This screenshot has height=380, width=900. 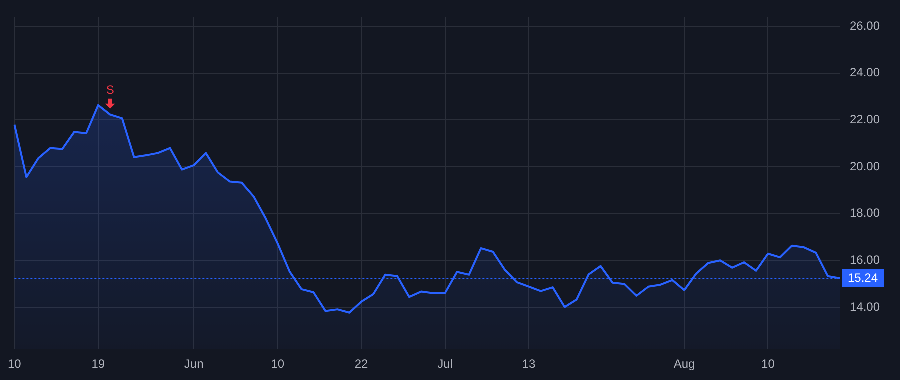 What do you see at coordinates (865, 307) in the screenshot?
I see `y-tick-label: 14.00` at bounding box center [865, 307].